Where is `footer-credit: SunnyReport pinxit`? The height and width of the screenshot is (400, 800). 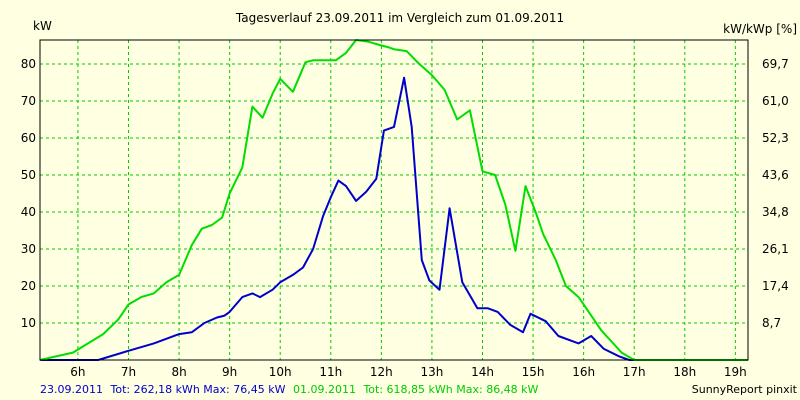 footer-credit: SunnyReport pinxit is located at coordinates (745, 389).